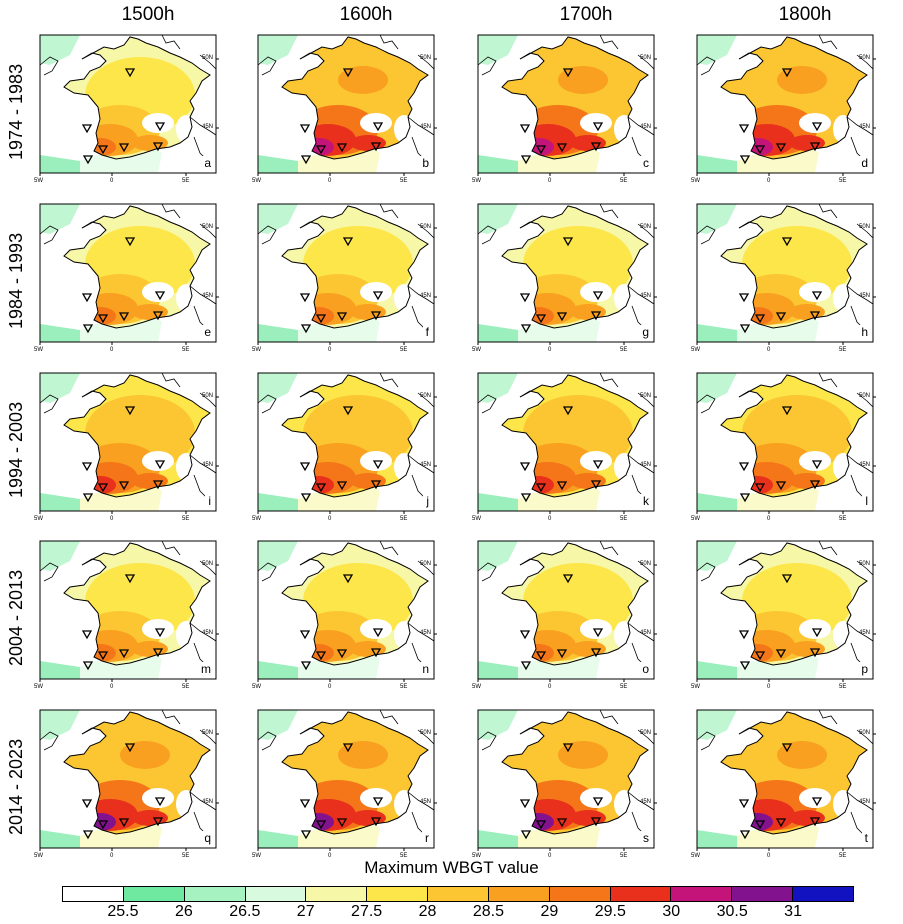  Describe the element at coordinates (206, 669) in the screenshot. I see `panel-letter: m` at that location.